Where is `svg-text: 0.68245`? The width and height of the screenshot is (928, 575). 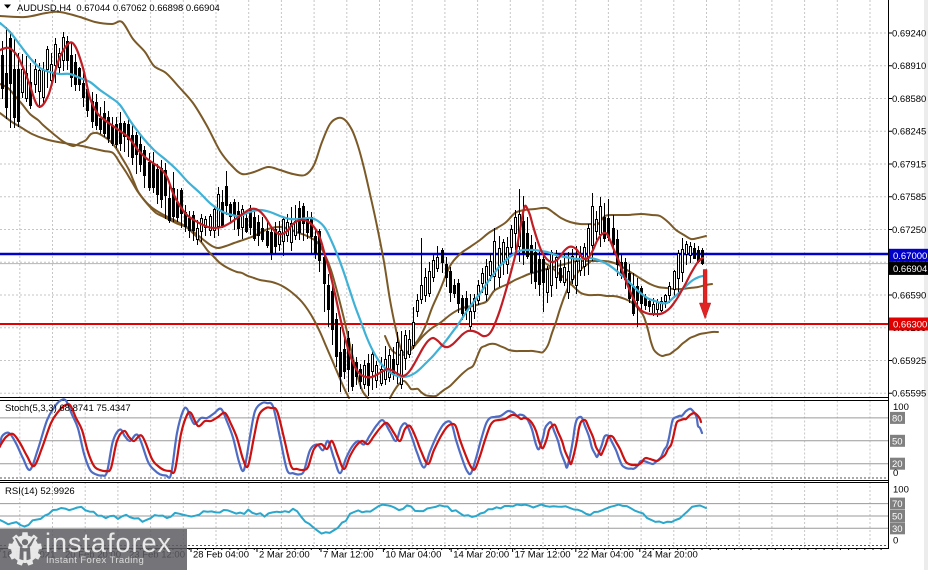
svg-text: 0.68245 is located at coordinates (909, 132).